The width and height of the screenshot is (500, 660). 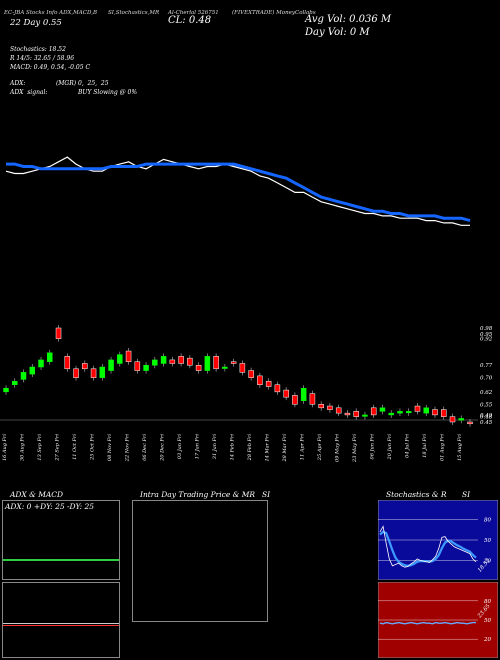 What do you see at coordinates (486, 393) in the screenshot?
I see `price-tick-label: 0.62` at bounding box center [486, 393].